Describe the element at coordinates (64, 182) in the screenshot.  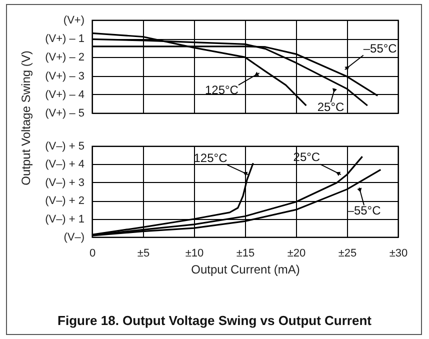
I see `y-tick-label: (V–) + 3` at that location.